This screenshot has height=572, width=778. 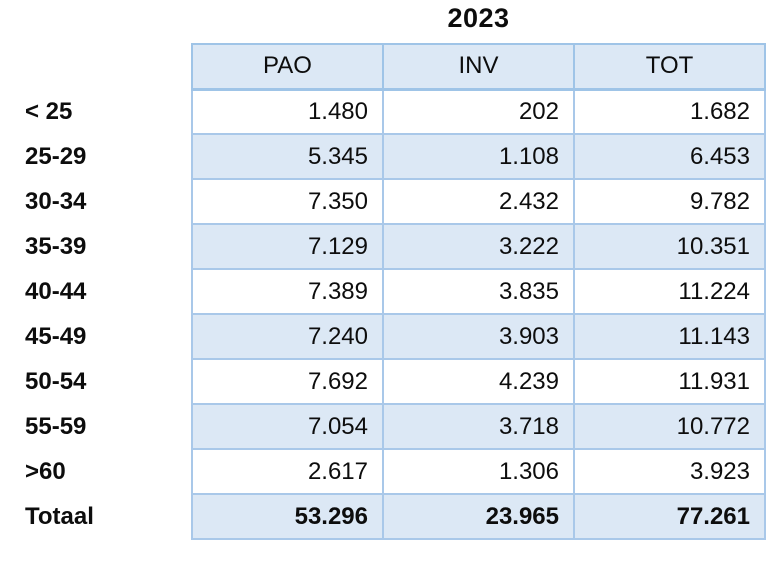 What do you see at coordinates (669, 291) in the screenshot?
I see `cell-tot: 11.224` at bounding box center [669, 291].